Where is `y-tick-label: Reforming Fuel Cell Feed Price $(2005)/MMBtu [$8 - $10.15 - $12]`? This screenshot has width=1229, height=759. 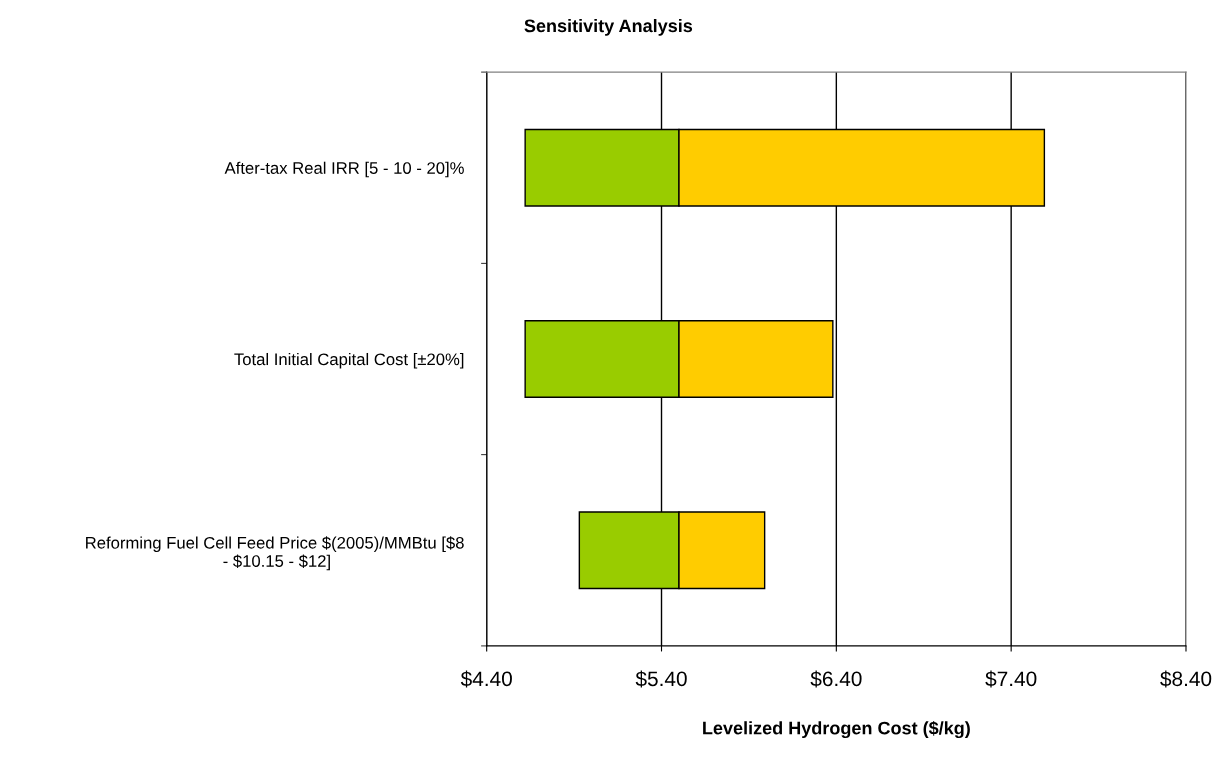 y-tick-label: Reforming Fuel Cell Feed Price $(2005)/MMBtu [$8 - $10.15 - $12] is located at coordinates (275, 553).